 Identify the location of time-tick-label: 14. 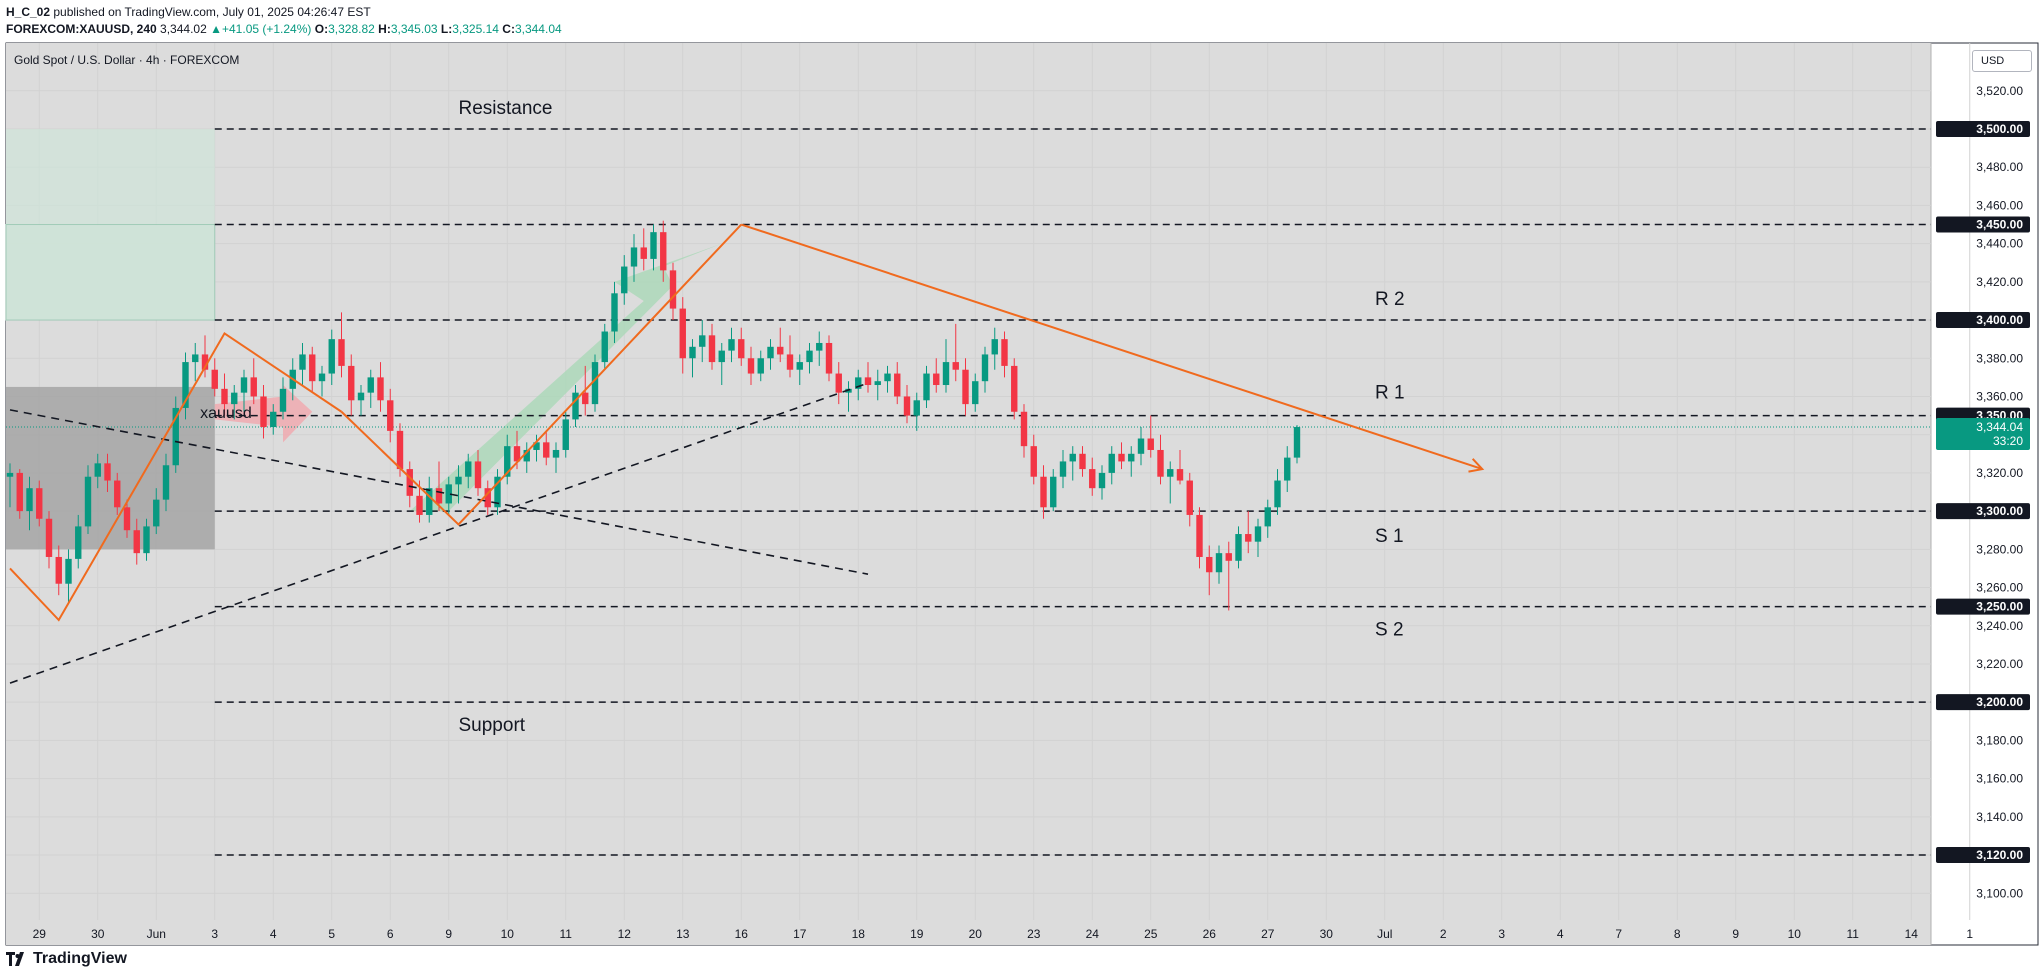
(1912, 934).